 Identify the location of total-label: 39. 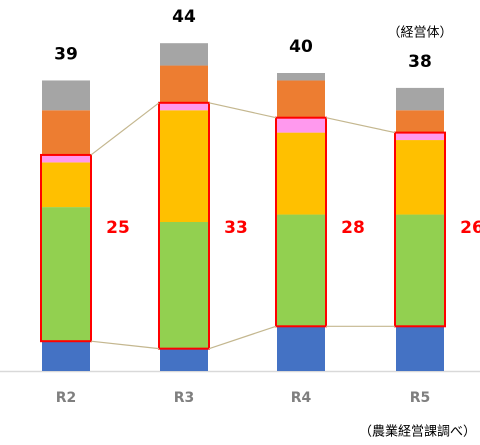
(66, 54).